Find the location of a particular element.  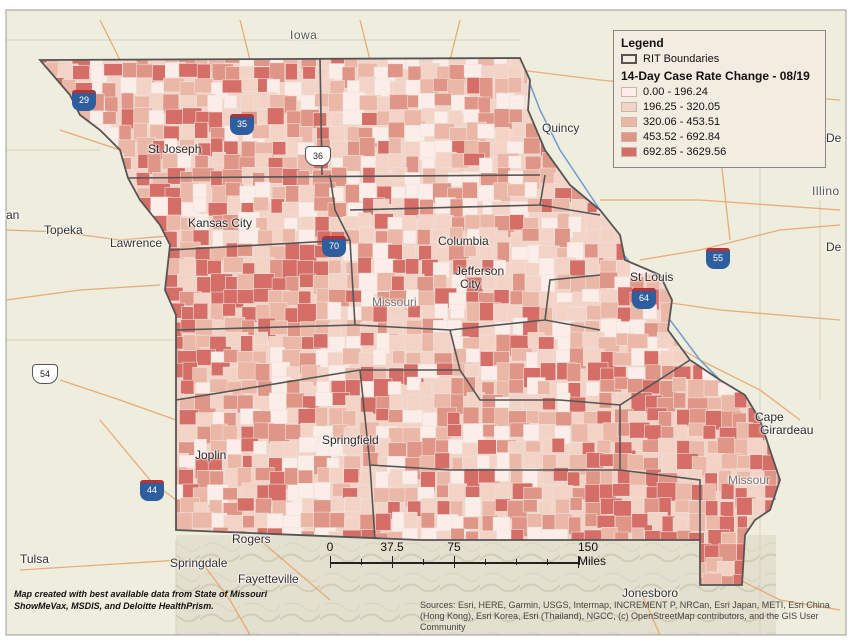

interstate-70-shield: 70 is located at coordinates (334, 246).